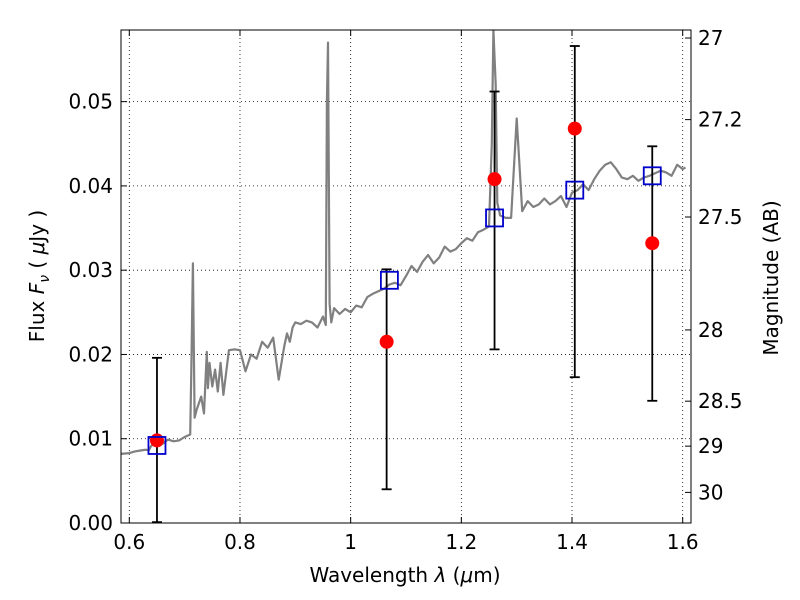  What do you see at coordinates (90, 270) in the screenshot?
I see `y-tick-label: 0.03` at bounding box center [90, 270].